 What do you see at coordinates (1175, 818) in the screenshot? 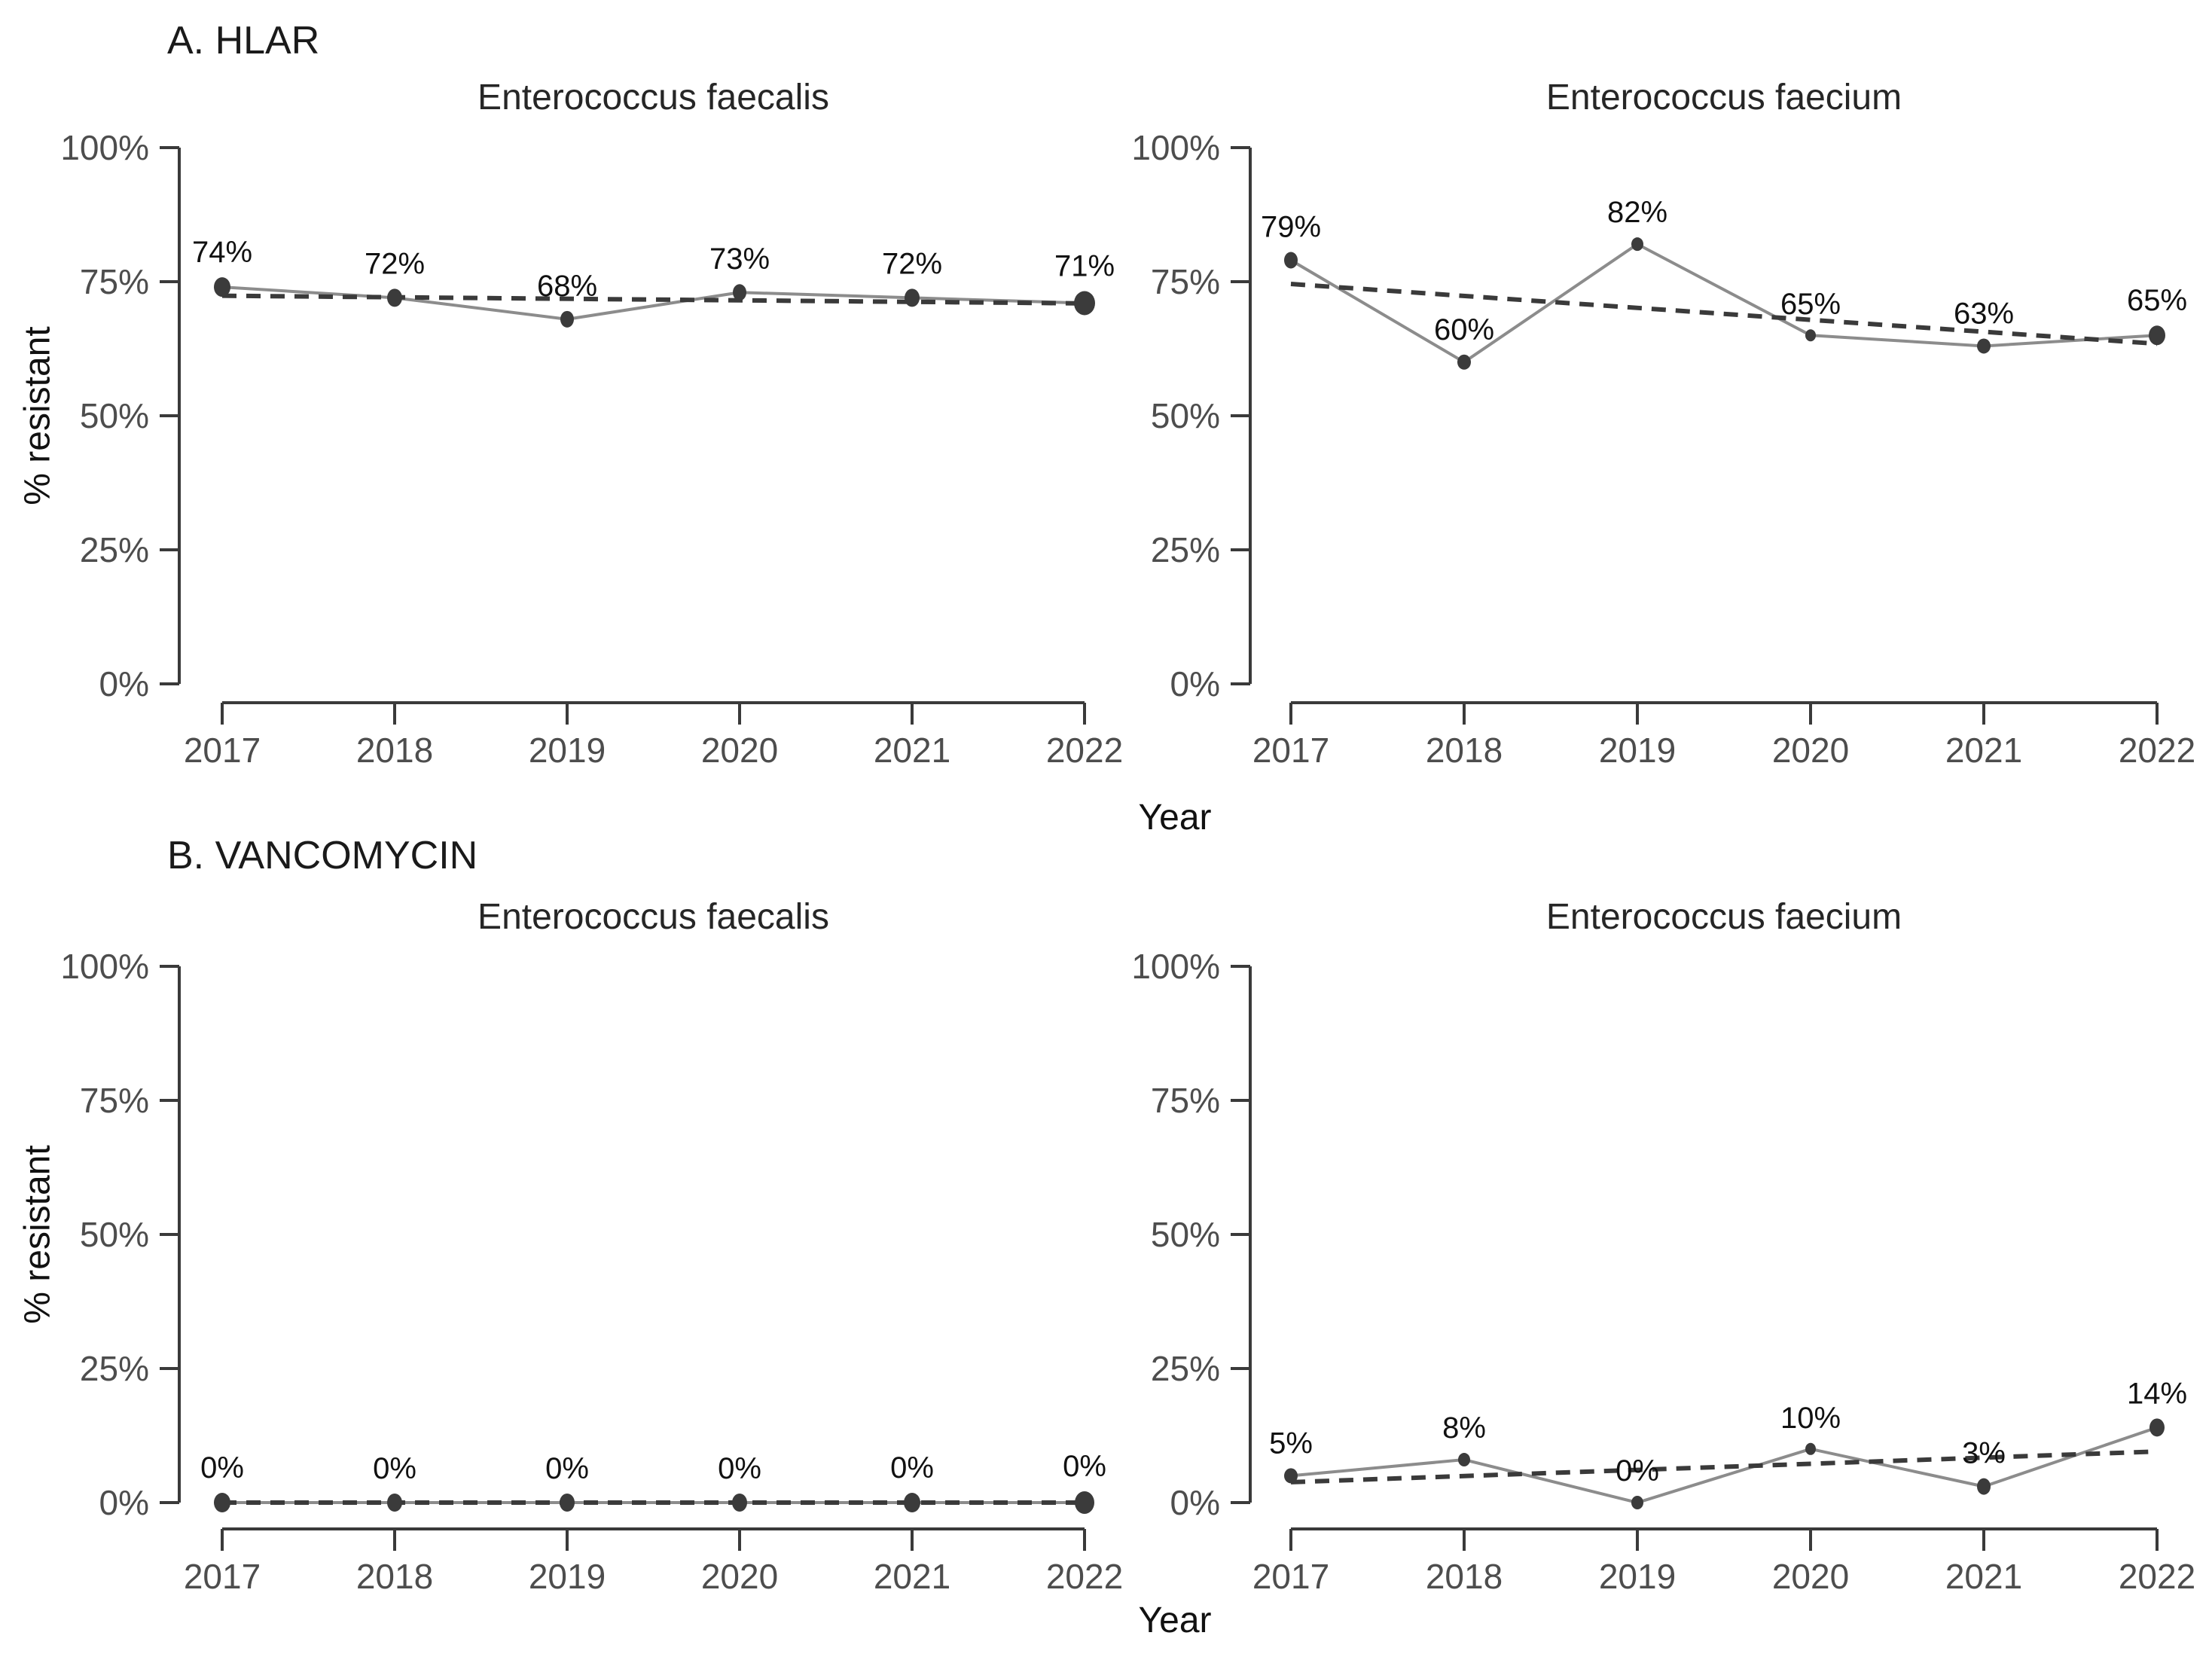
I see `x-axis-title-top: Year` at bounding box center [1175, 818].